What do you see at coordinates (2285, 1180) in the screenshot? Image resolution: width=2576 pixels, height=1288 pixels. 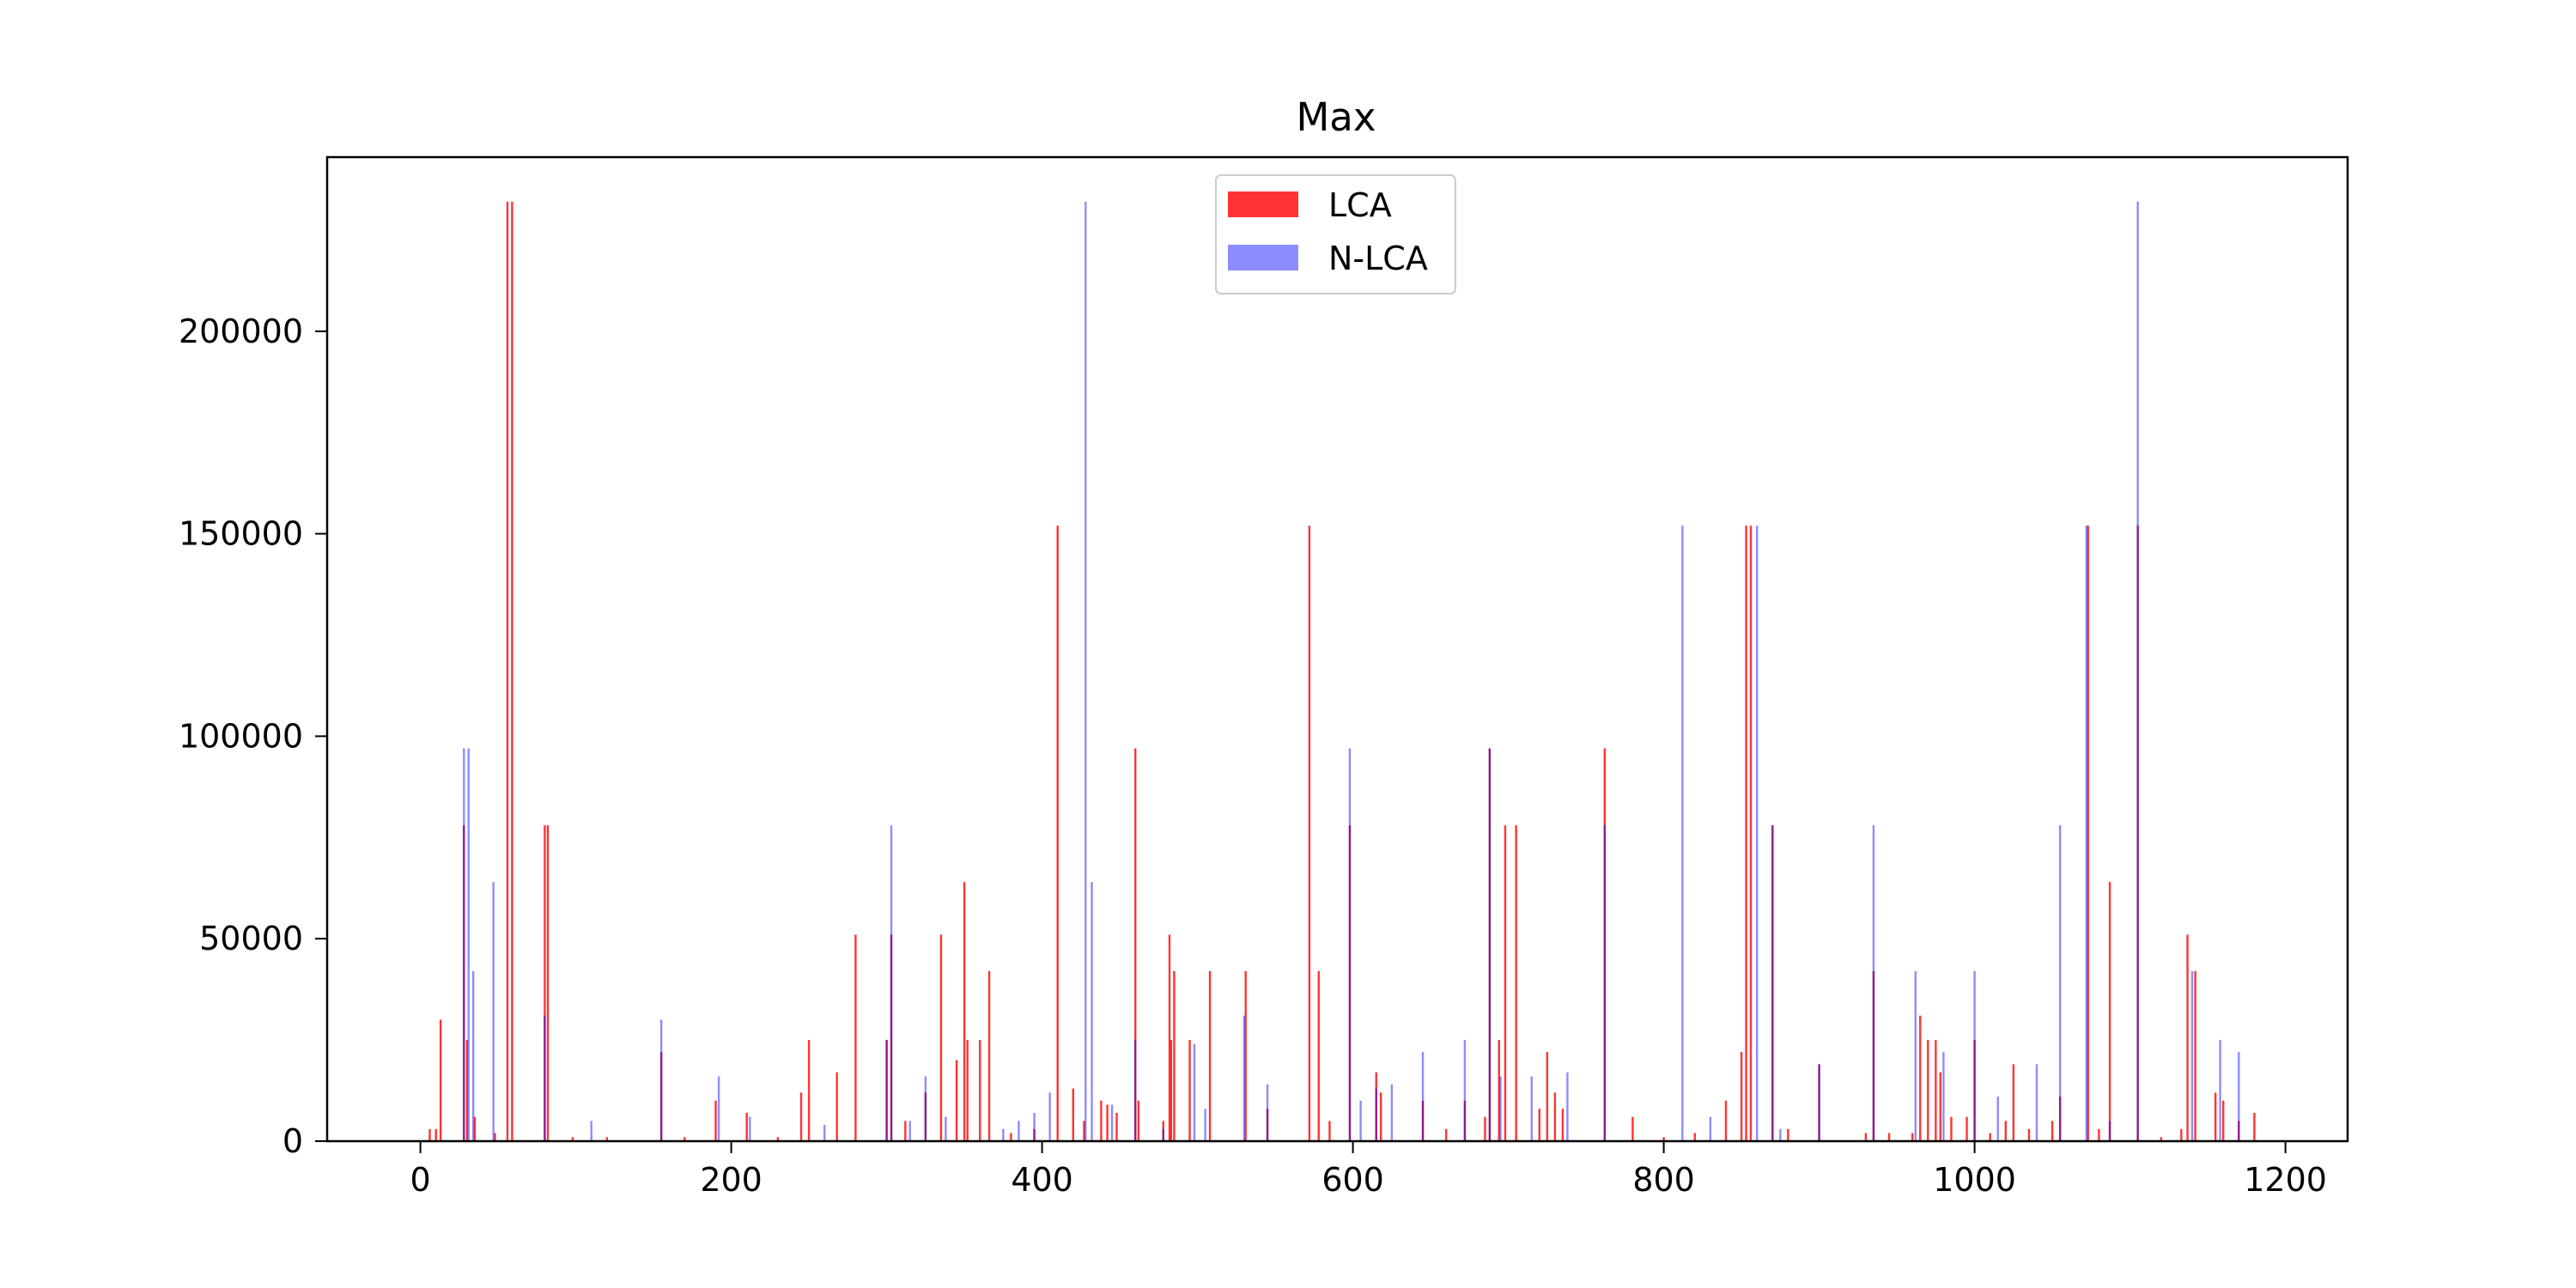 I see `x-tick-label: 1200` at bounding box center [2285, 1180].